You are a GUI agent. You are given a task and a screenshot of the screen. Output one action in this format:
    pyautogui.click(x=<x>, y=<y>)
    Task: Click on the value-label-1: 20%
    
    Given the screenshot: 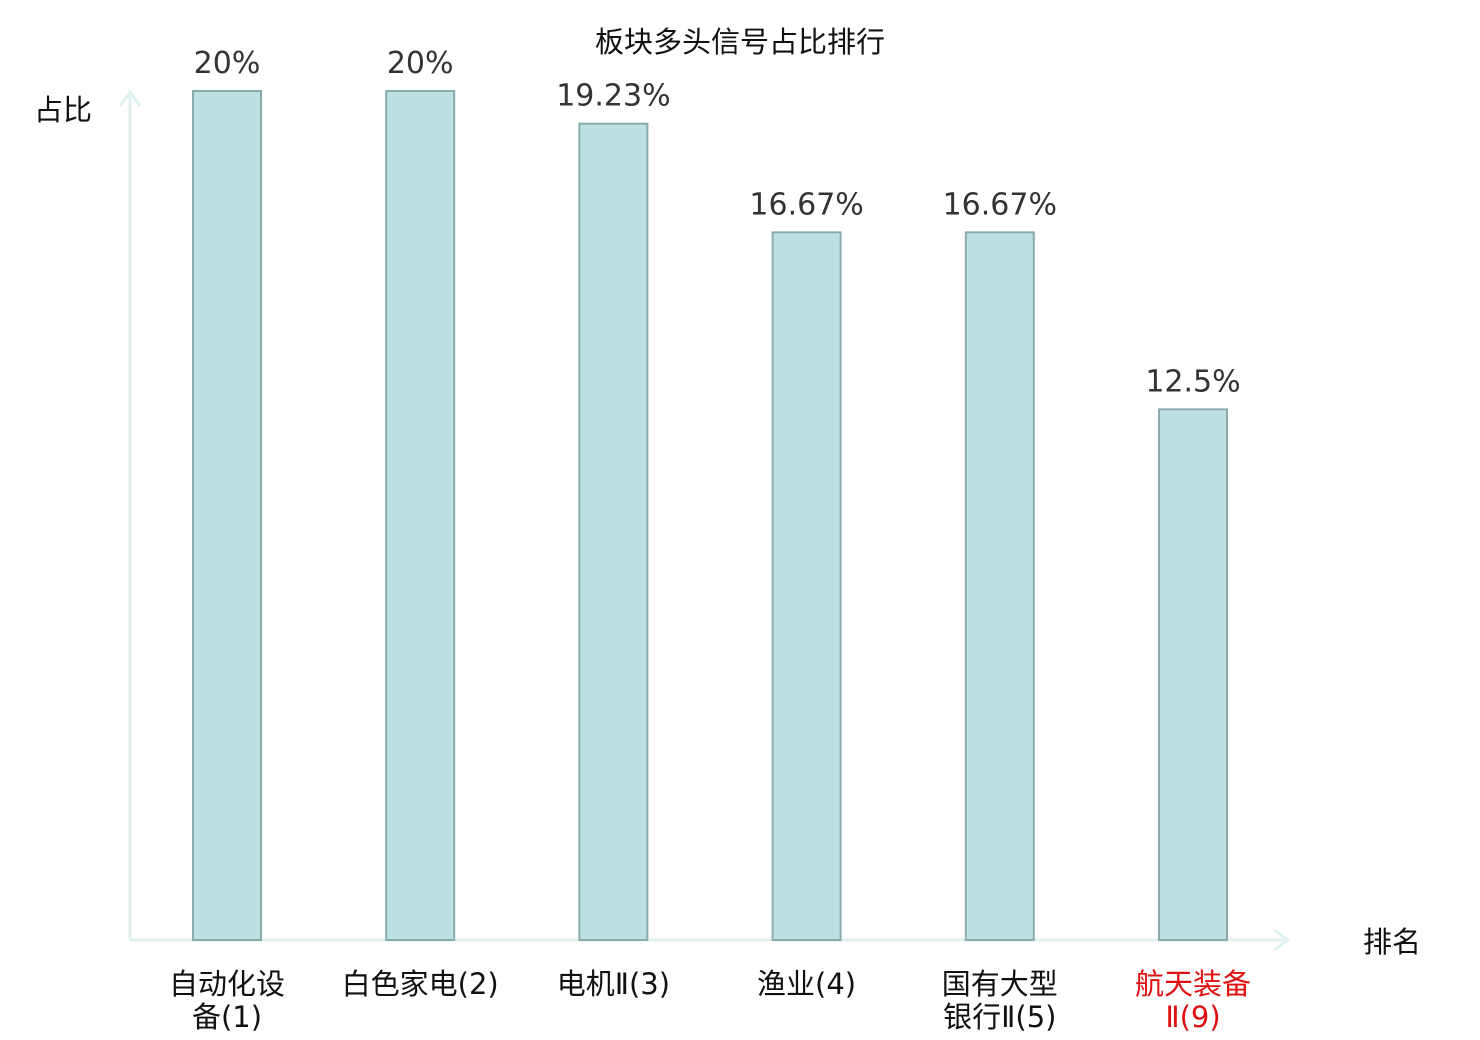 What is the action you would take?
    pyautogui.click(x=227, y=63)
    